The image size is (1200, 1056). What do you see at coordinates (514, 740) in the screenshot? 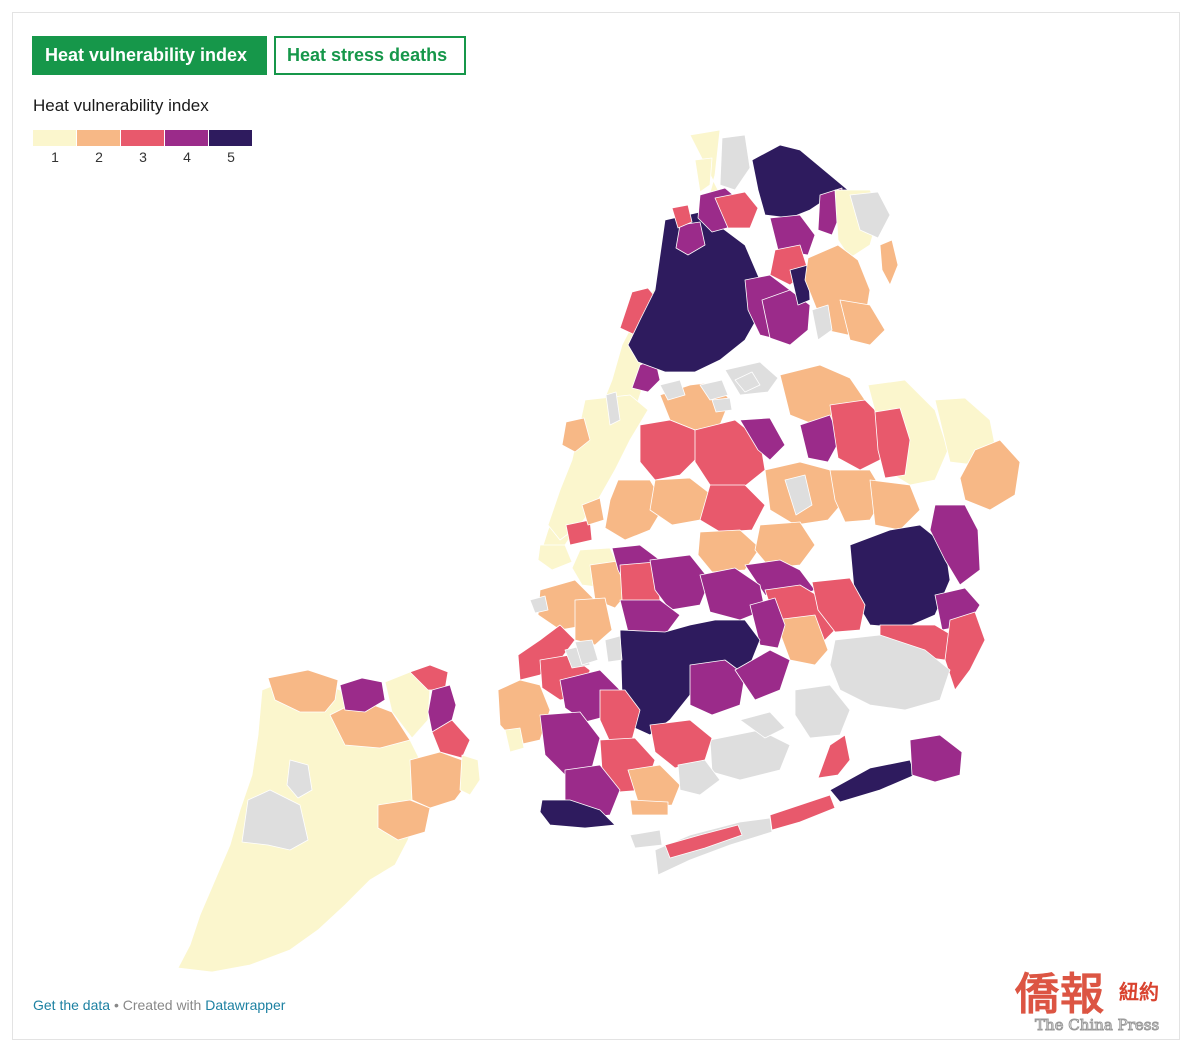
I see `bk-small-light` at bounding box center [514, 740].